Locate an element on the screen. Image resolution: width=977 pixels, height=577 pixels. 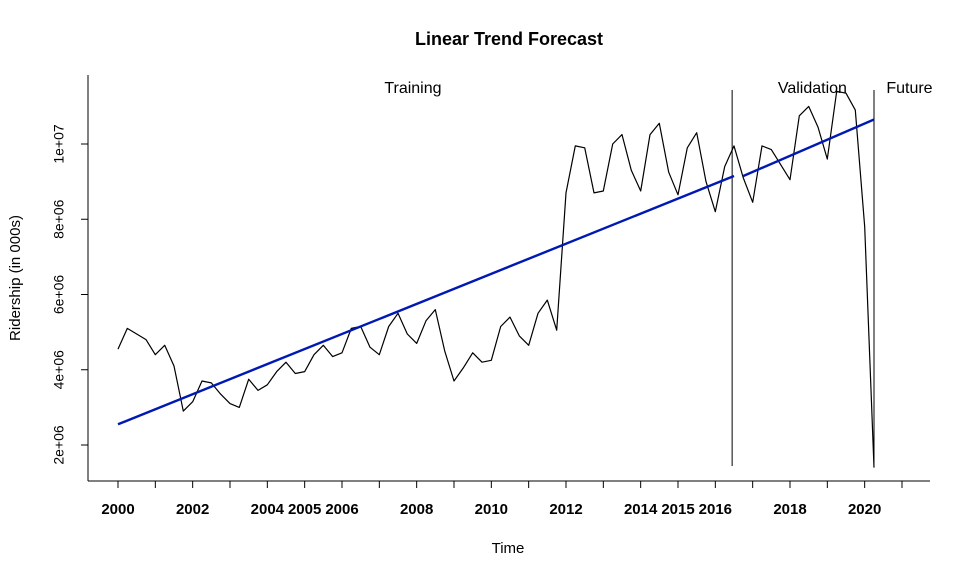
x-tick-label: 2008 is located at coordinates (416, 509).